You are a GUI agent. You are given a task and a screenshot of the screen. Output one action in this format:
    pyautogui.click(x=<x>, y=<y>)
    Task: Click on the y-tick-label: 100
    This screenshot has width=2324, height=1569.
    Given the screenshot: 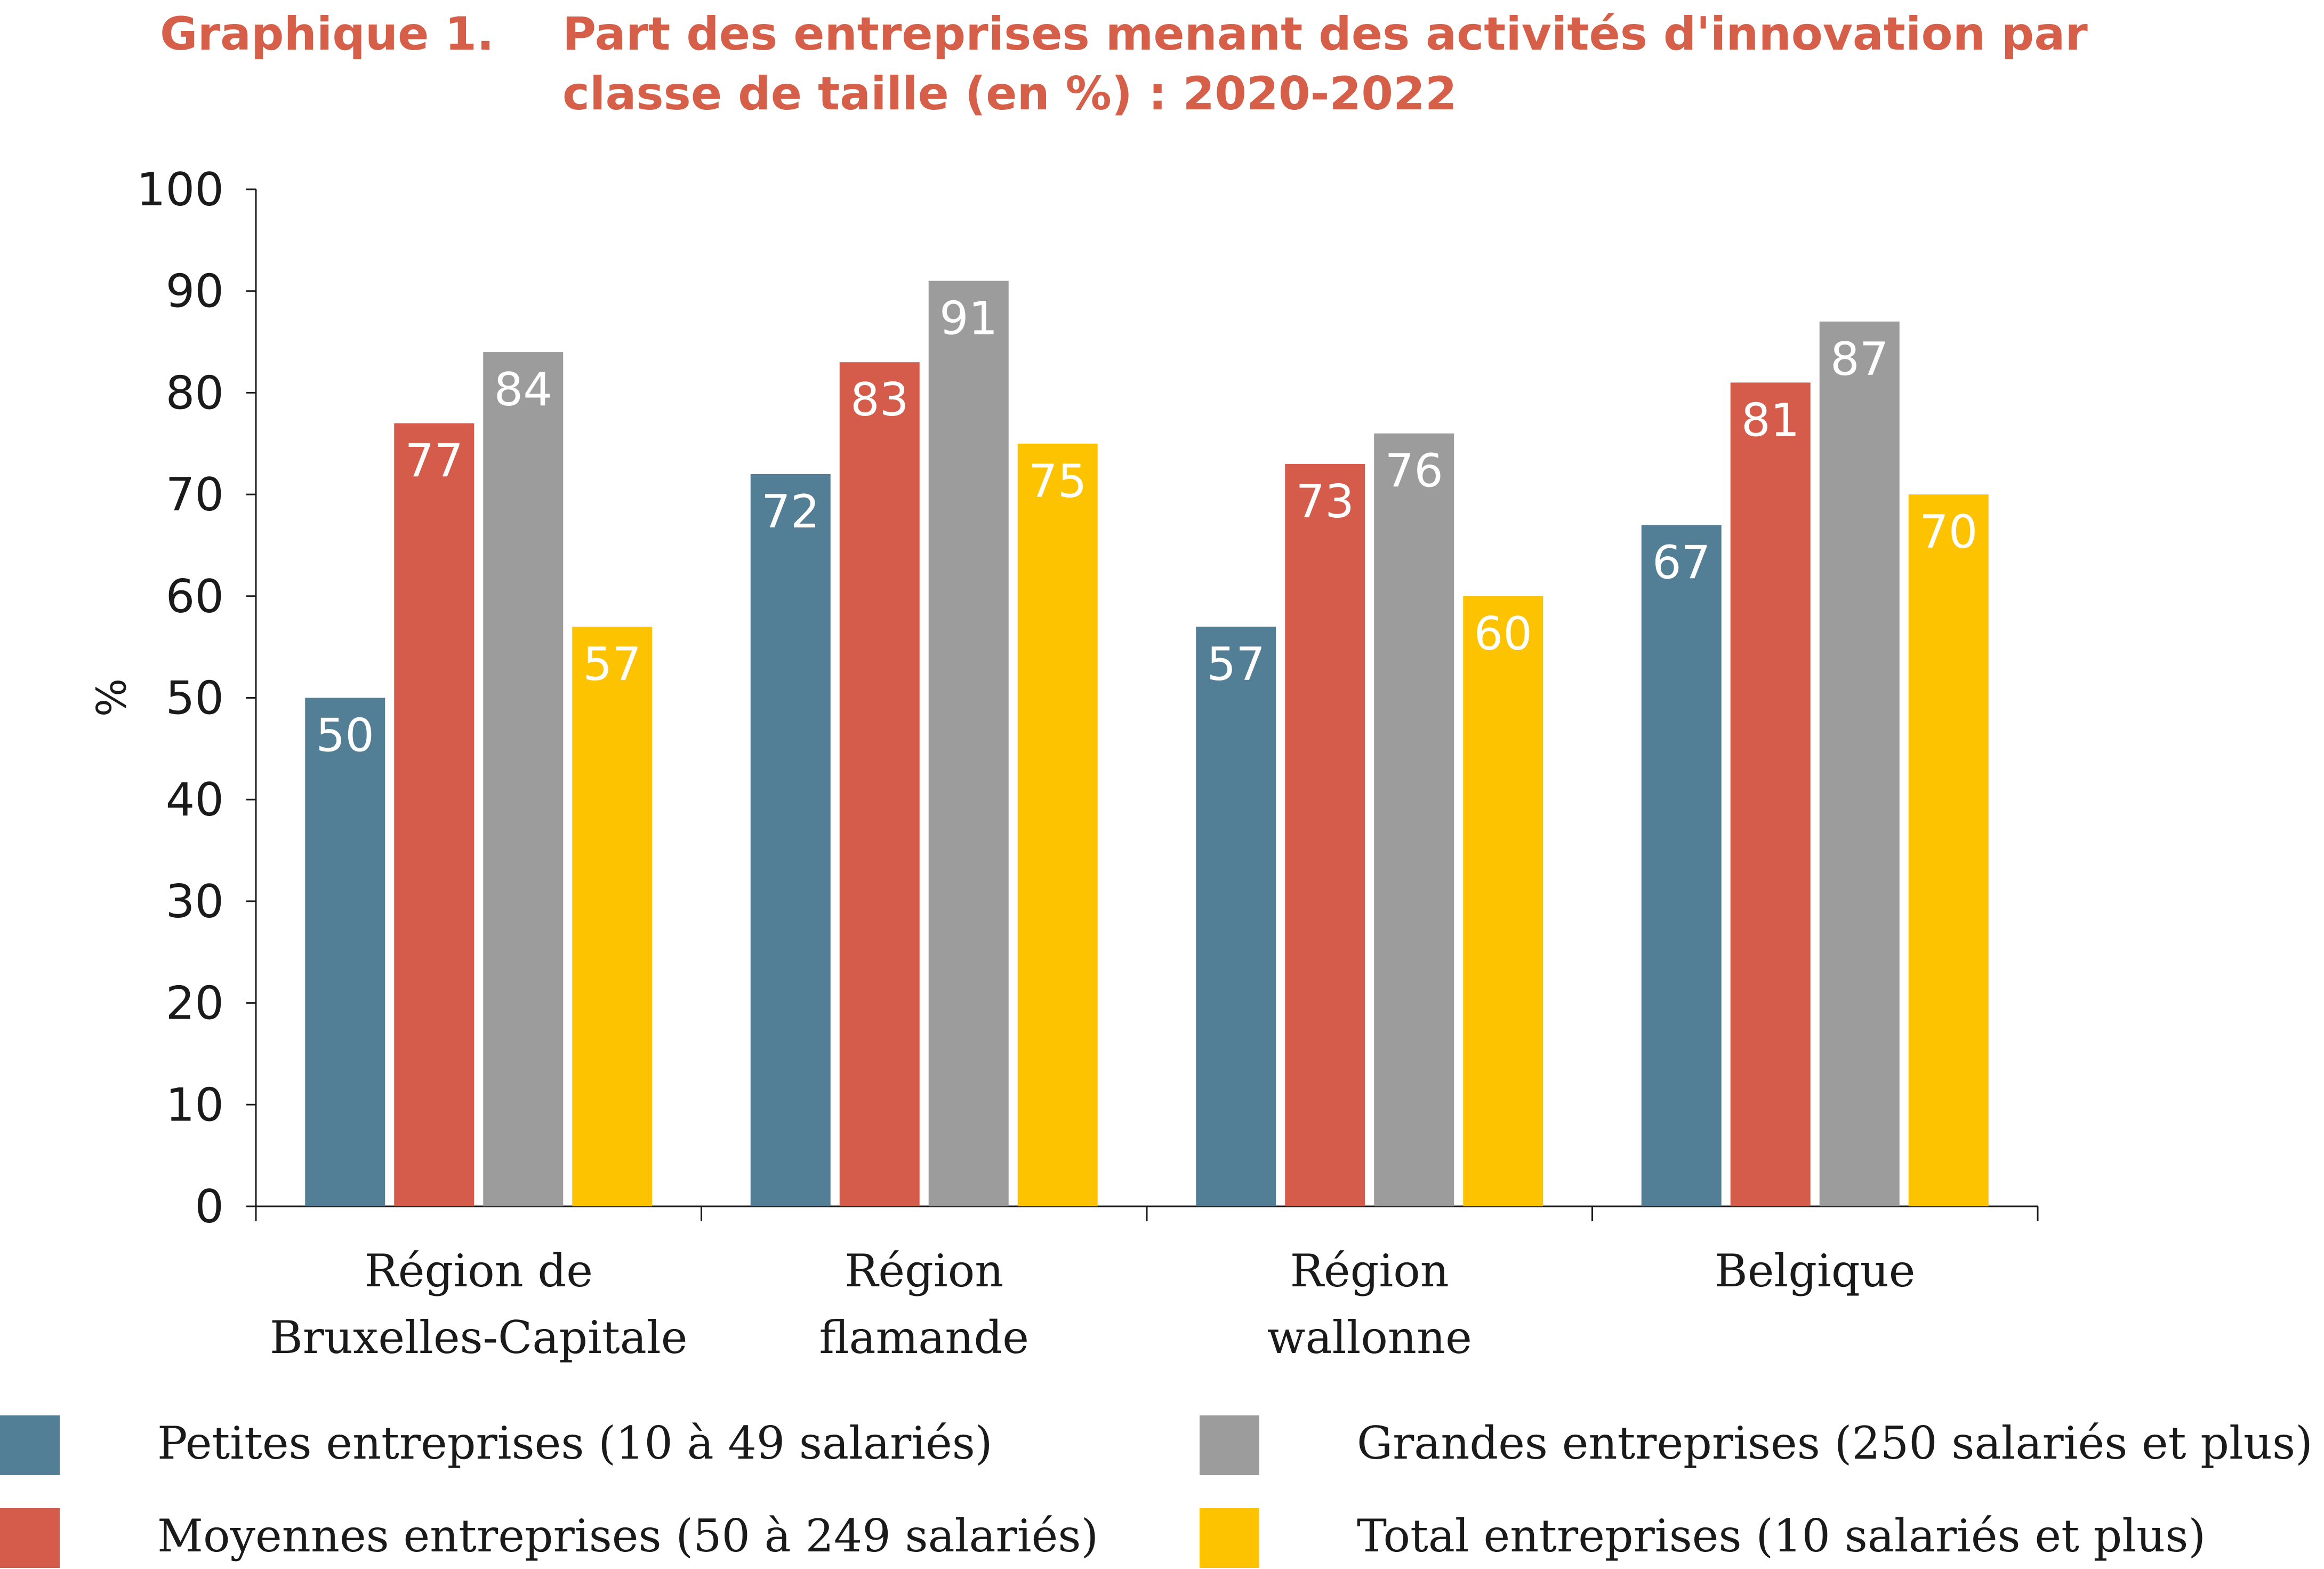 What is the action you would take?
    pyautogui.click(x=180, y=190)
    